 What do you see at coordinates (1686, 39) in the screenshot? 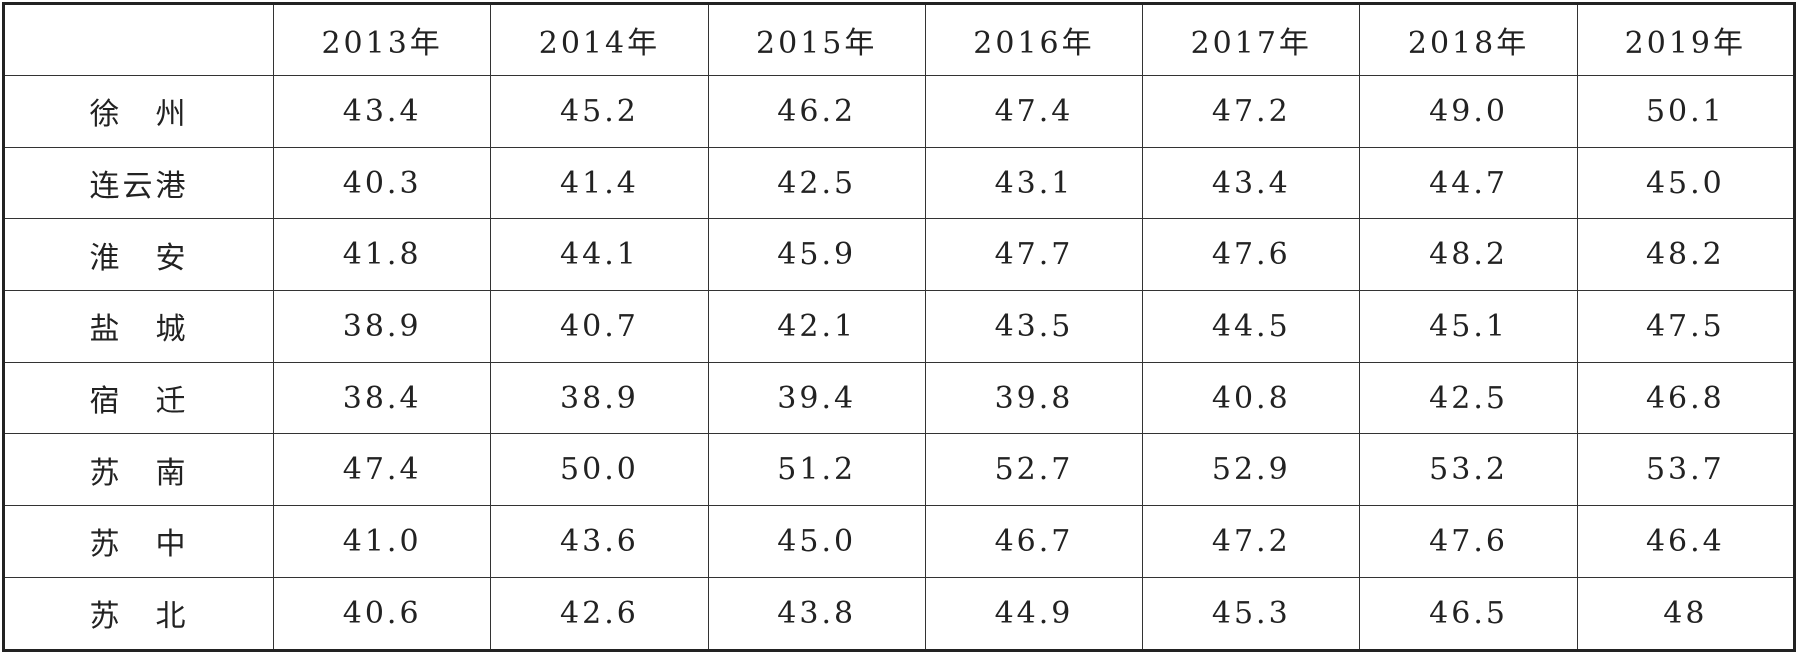
I see `header-cell: 2019年` at bounding box center [1686, 39].